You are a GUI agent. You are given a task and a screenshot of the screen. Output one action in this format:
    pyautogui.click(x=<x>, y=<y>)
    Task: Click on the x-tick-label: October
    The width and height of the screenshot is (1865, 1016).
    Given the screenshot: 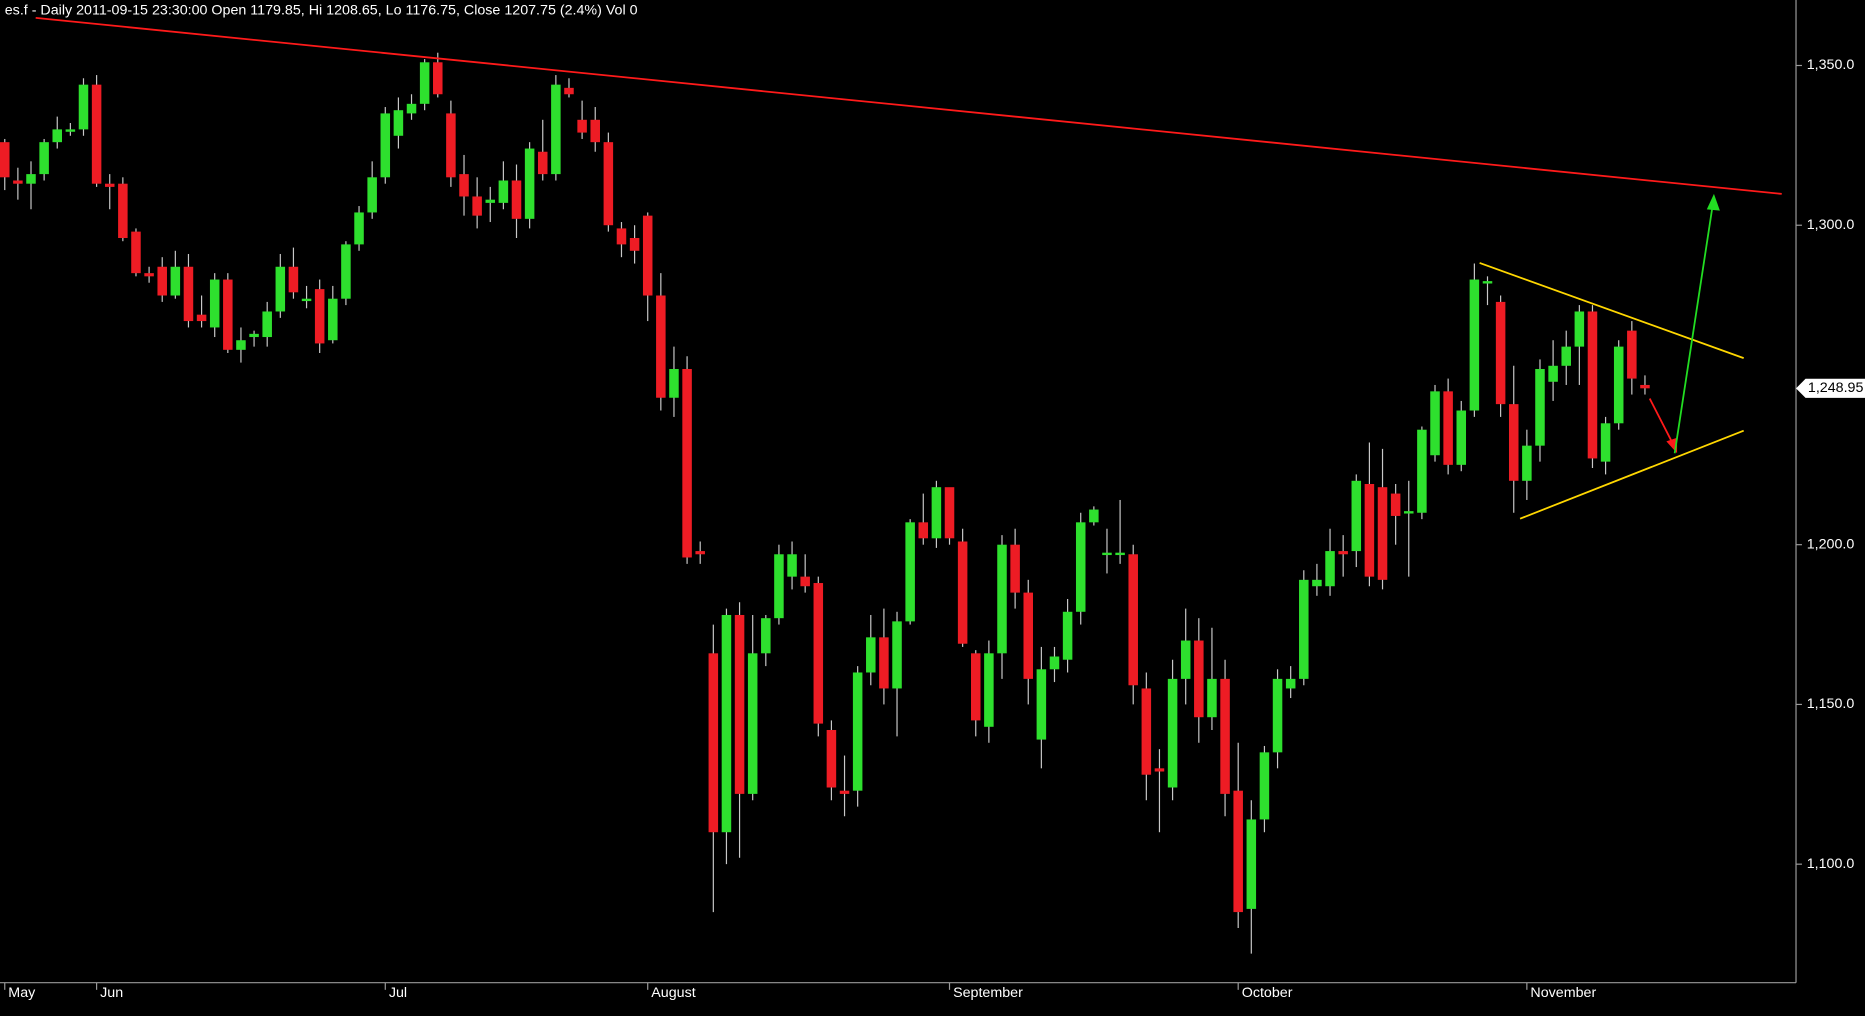 What is the action you would take?
    pyautogui.click(x=1267, y=993)
    